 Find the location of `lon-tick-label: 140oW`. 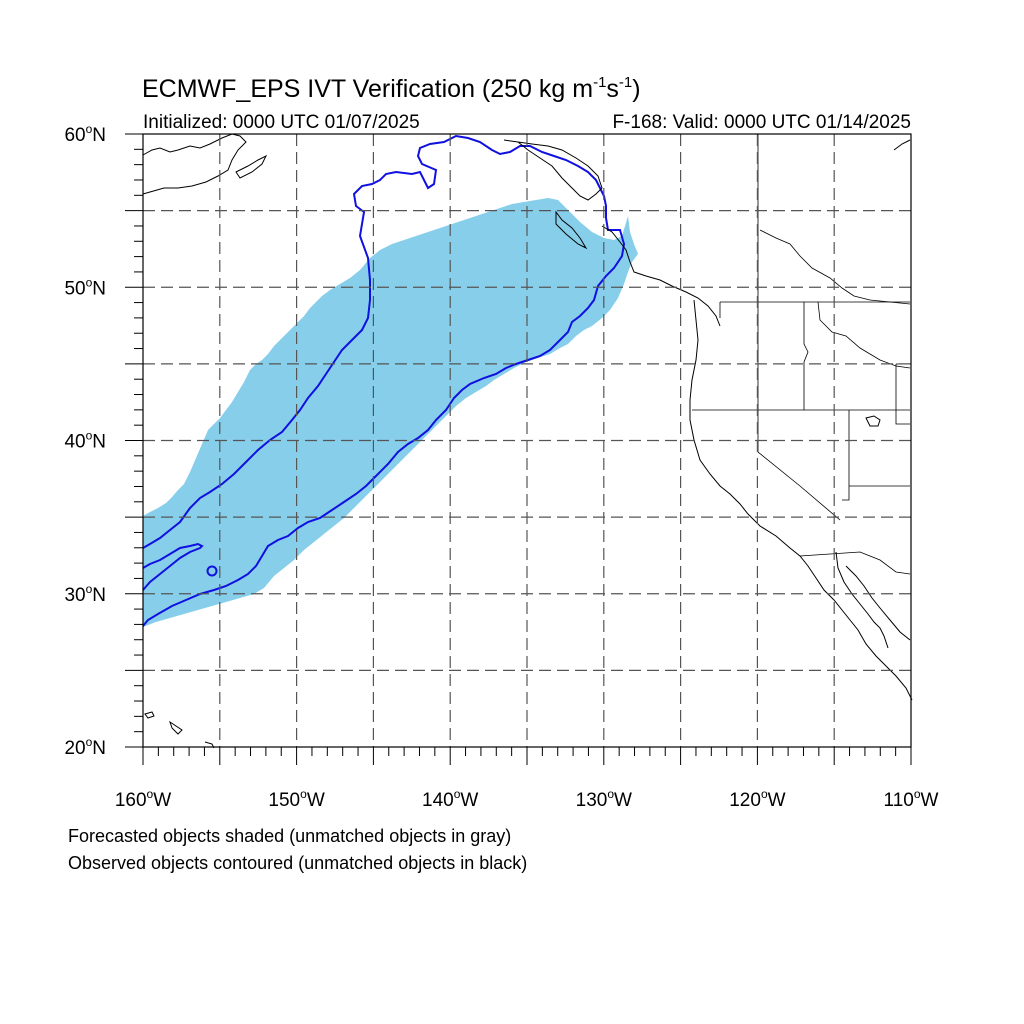

lon-tick-label: 140oW is located at coordinates (450, 799).